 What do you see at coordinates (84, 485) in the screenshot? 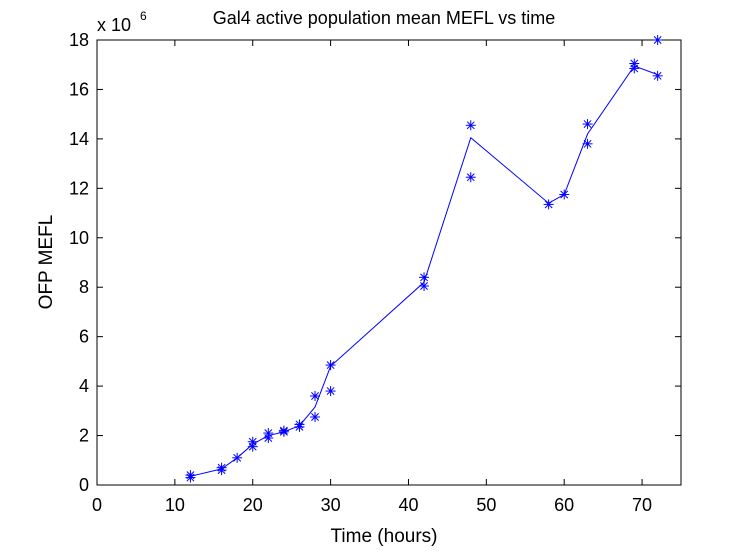
I see `y-tick-label: 0` at bounding box center [84, 485].